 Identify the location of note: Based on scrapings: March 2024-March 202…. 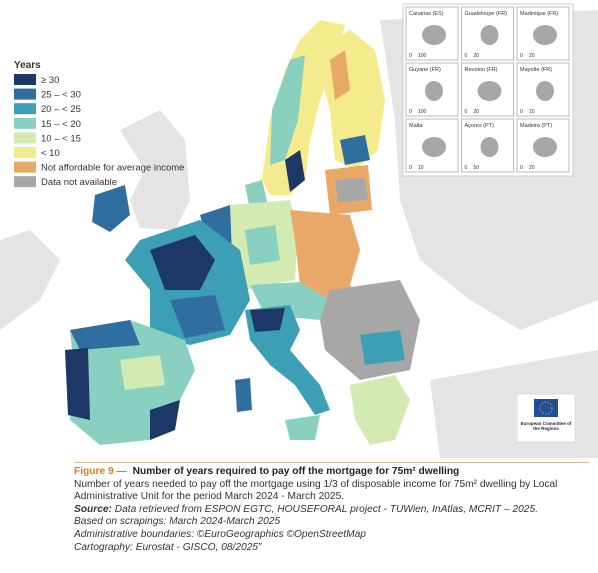
(177, 522).